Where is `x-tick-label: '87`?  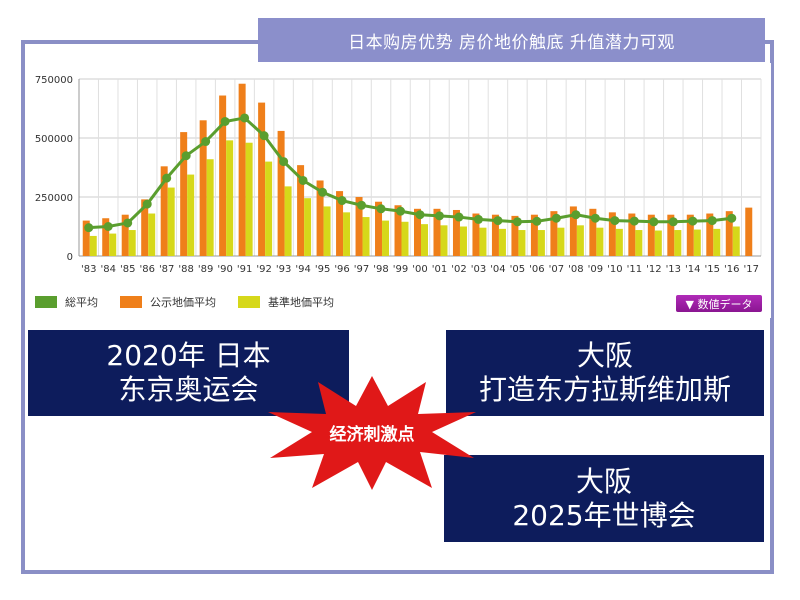
x-tick-label: '87 is located at coordinates (166, 269).